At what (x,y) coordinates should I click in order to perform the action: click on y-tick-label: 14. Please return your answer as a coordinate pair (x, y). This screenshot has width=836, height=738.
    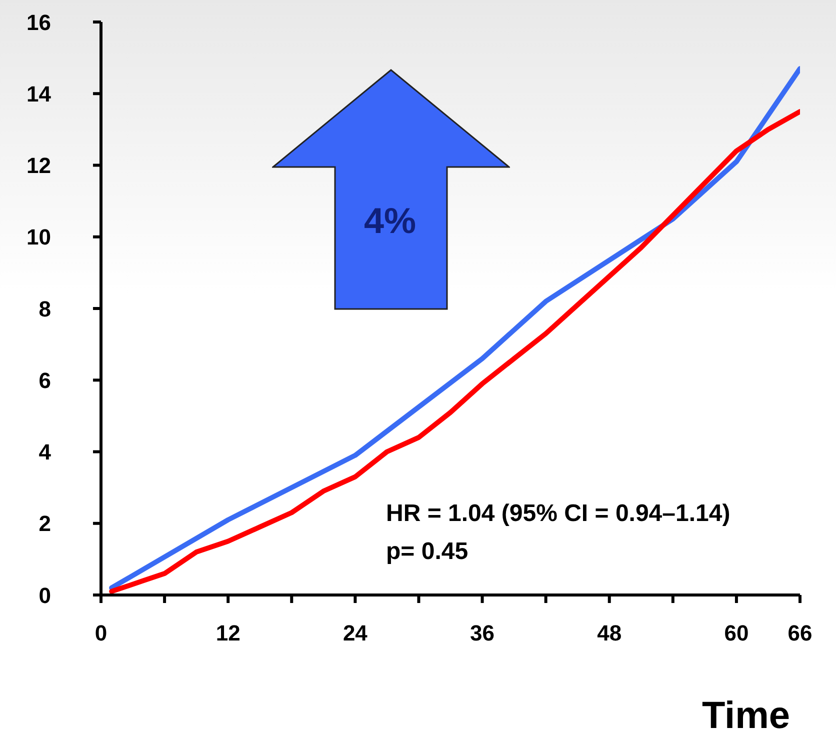
    Looking at the image, I should click on (39, 93).